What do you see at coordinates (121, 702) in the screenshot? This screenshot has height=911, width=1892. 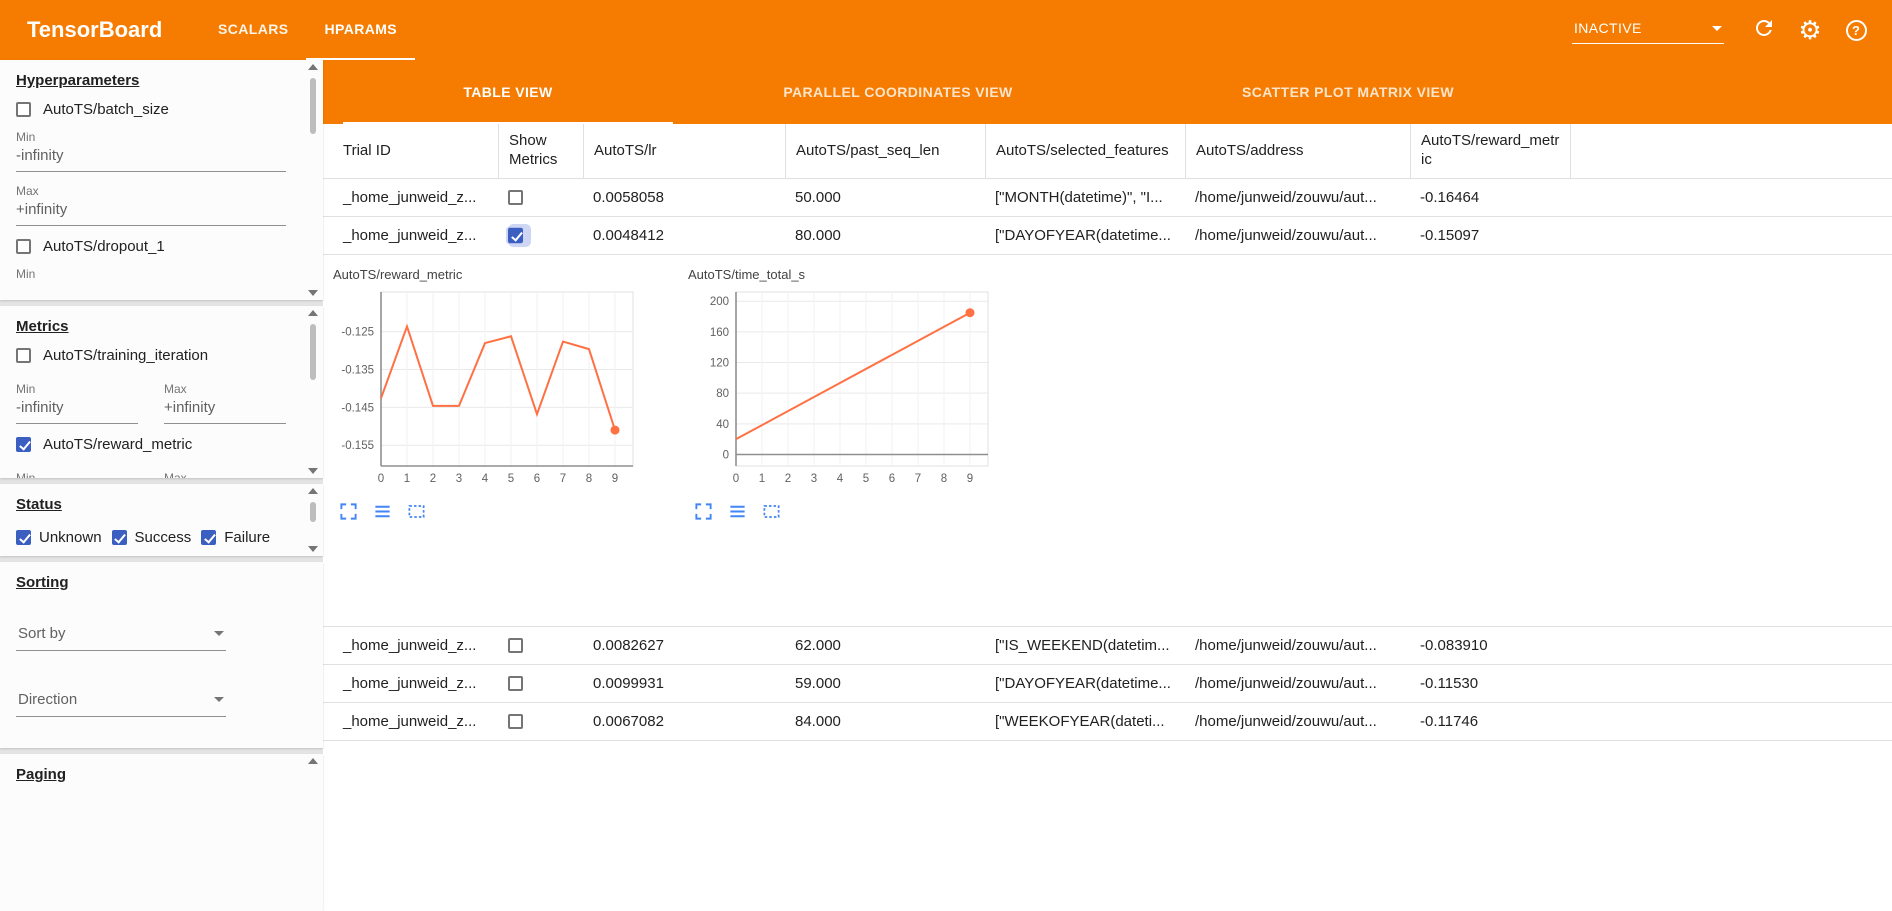 I see `direction-dropdown: Direction` at bounding box center [121, 702].